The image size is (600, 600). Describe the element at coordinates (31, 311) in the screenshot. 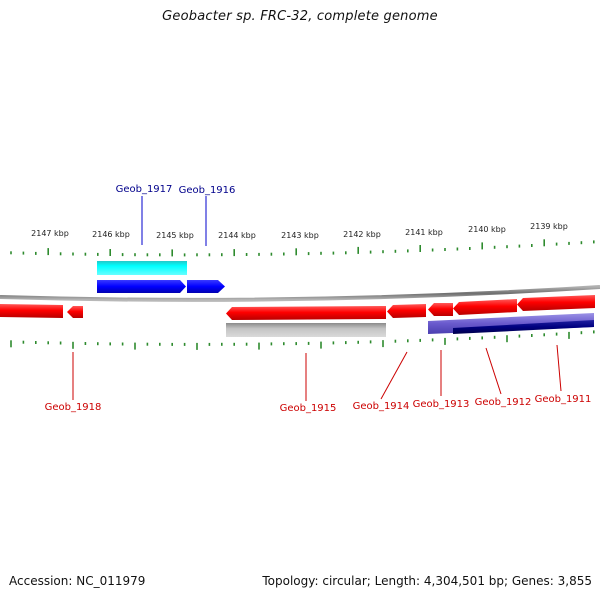

I see `gene-arrow-geob-1918-left` at that location.